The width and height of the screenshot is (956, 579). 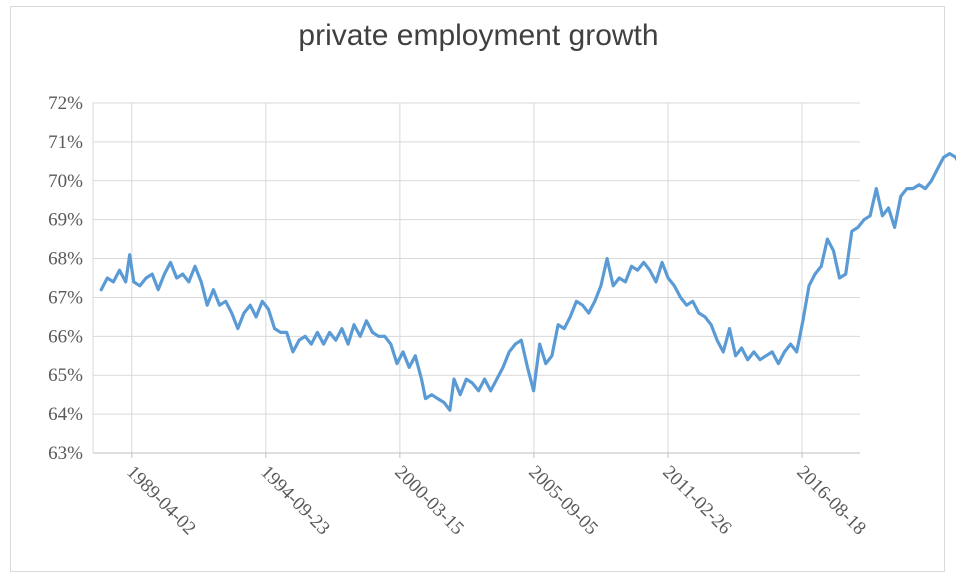 I want to click on y-tick-label: 63%, so click(x=65, y=453).